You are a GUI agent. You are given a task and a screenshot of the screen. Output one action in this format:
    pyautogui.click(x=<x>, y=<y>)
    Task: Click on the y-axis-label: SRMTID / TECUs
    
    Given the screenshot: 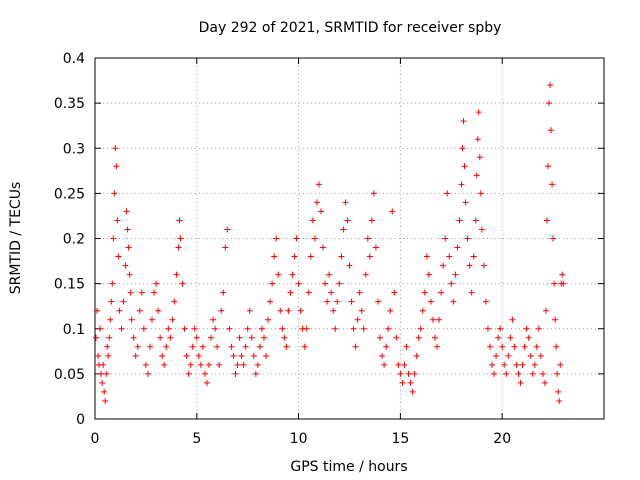 What is the action you would take?
    pyautogui.click(x=16, y=238)
    